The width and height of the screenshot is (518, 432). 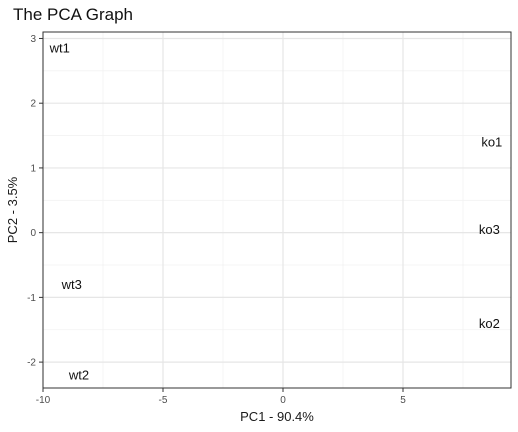 What do you see at coordinates (59, 48) in the screenshot?
I see `point-label-wt1: wt1` at bounding box center [59, 48].